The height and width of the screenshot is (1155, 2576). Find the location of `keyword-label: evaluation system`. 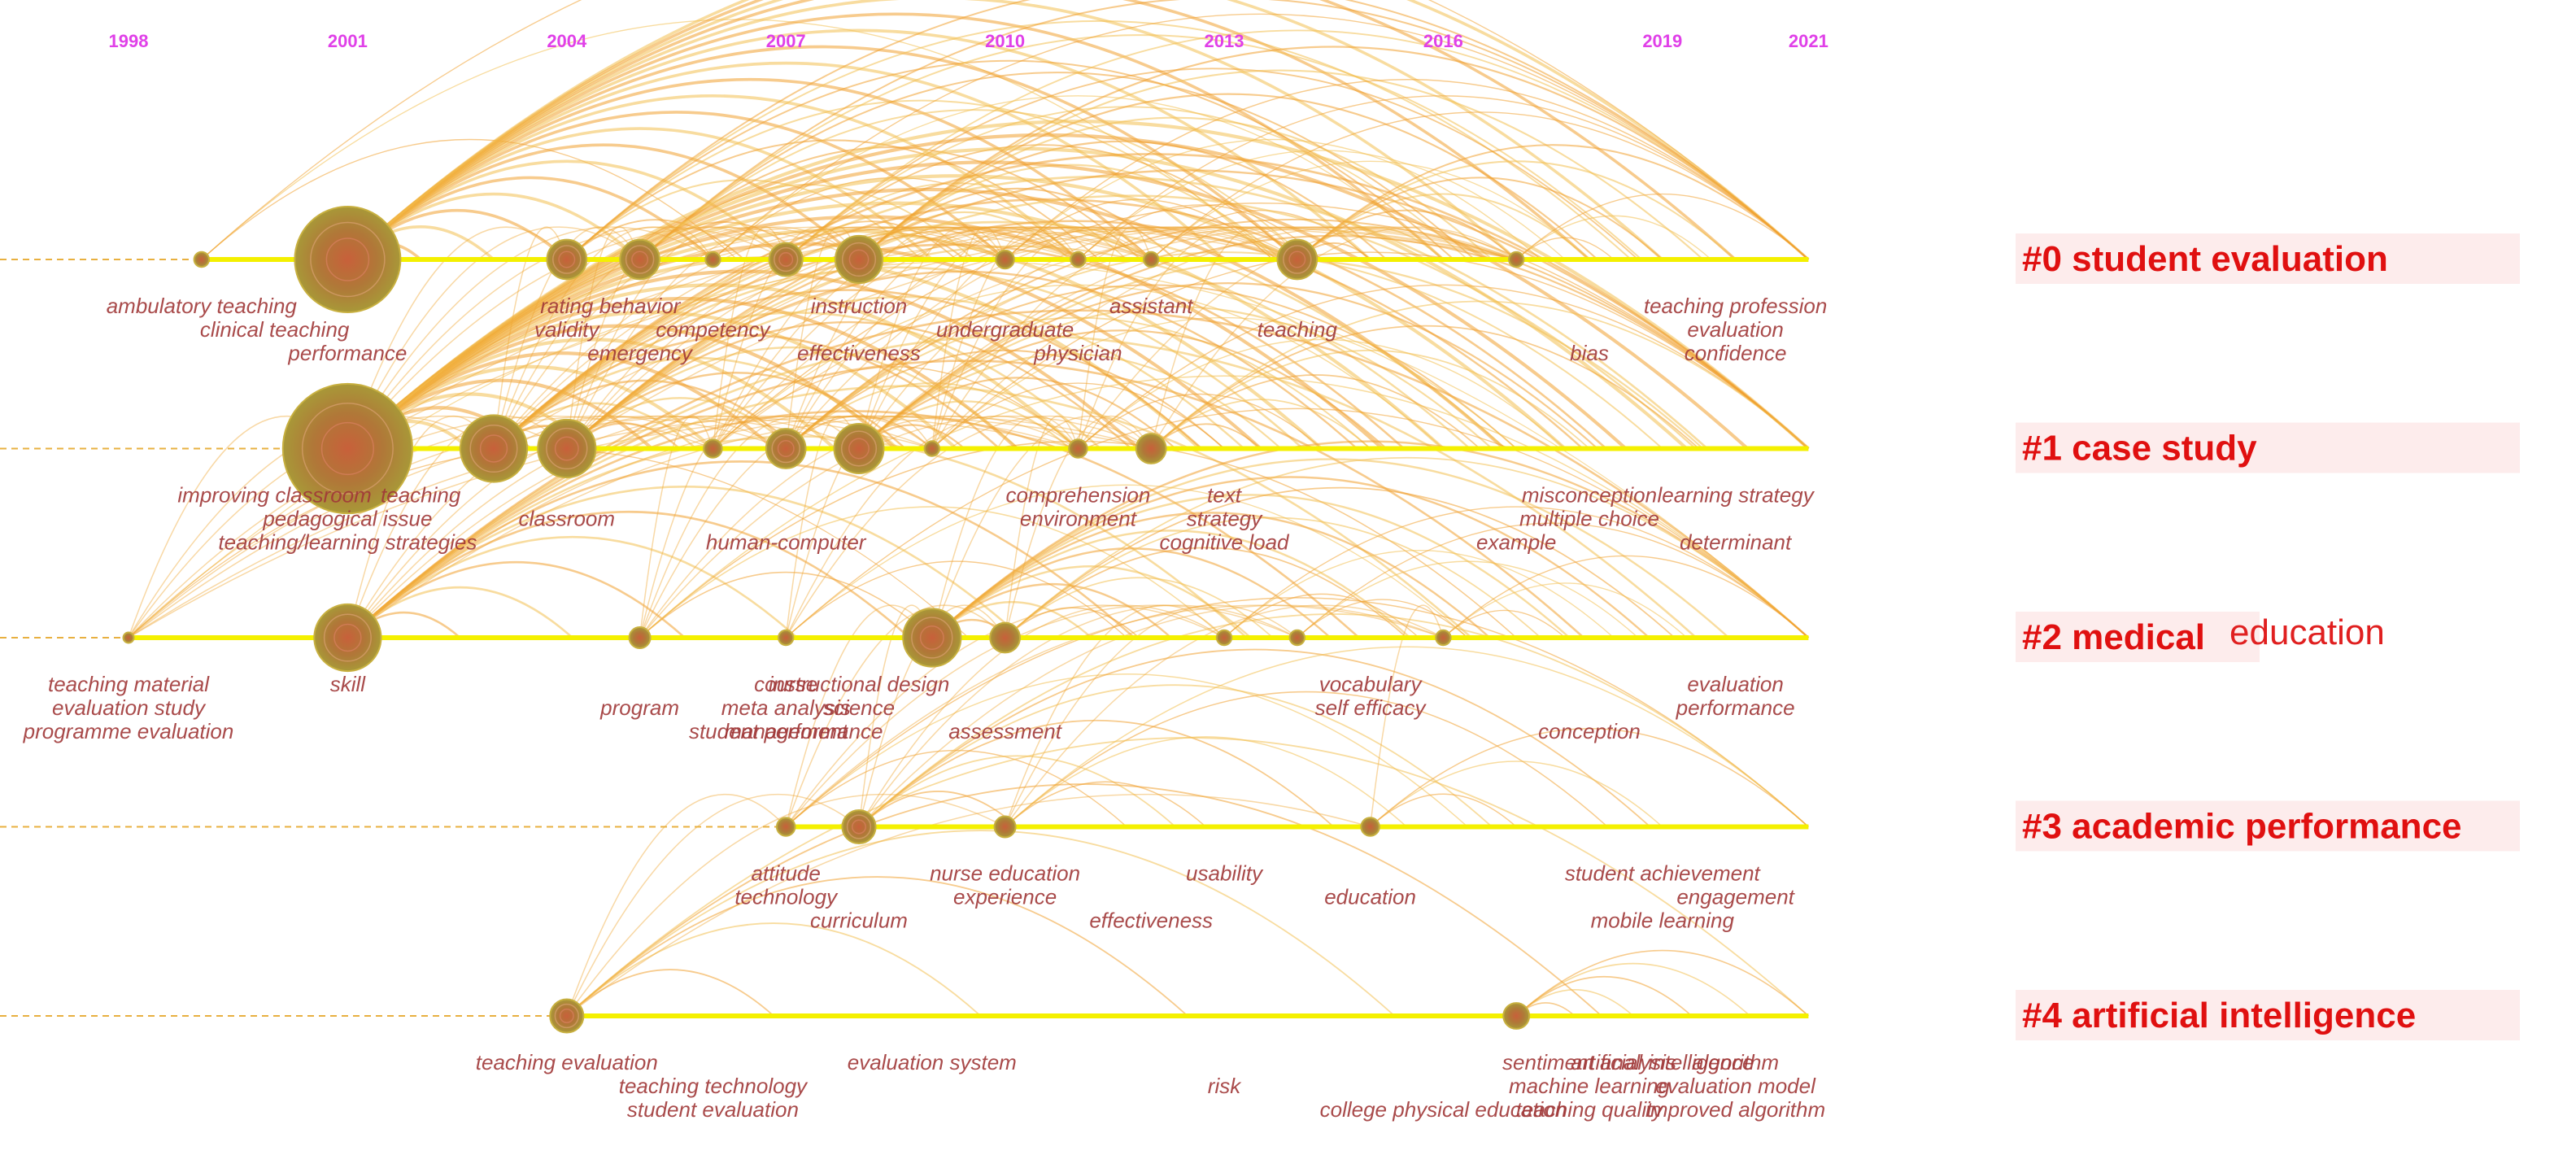

keyword-label: evaluation system is located at coordinates (932, 1062).